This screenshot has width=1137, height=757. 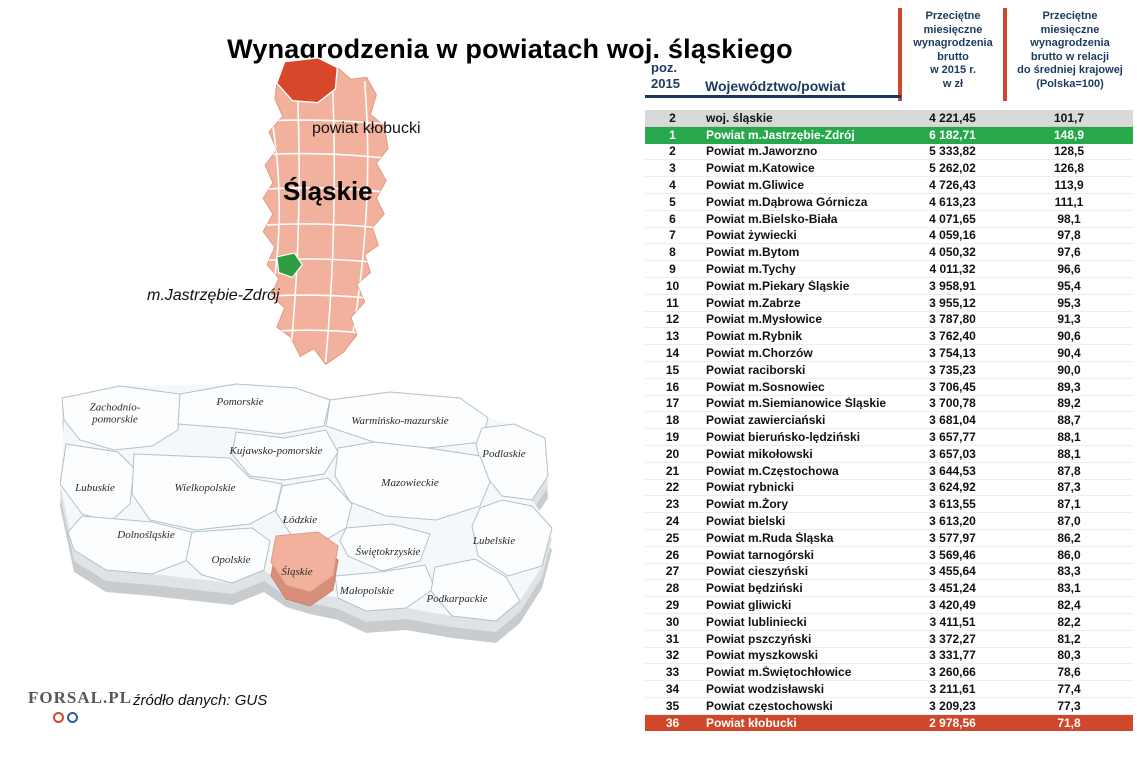 I want to click on header-underline, so click(x=773, y=96).